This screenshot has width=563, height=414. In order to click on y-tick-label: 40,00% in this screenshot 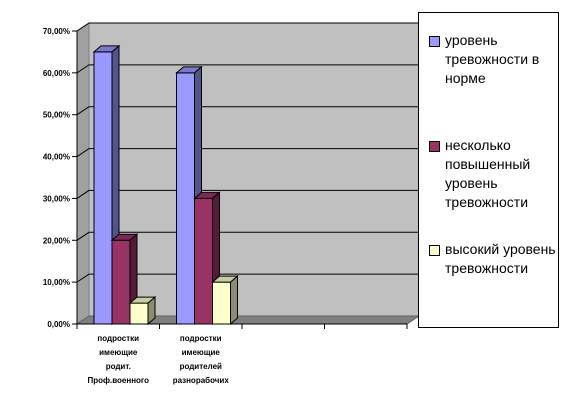, I will do `click(56, 157)`.